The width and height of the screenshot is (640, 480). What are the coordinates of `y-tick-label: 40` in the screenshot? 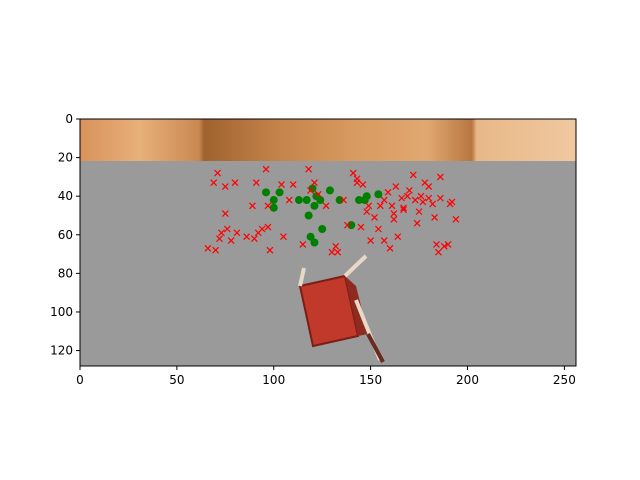 It's located at (65, 196).